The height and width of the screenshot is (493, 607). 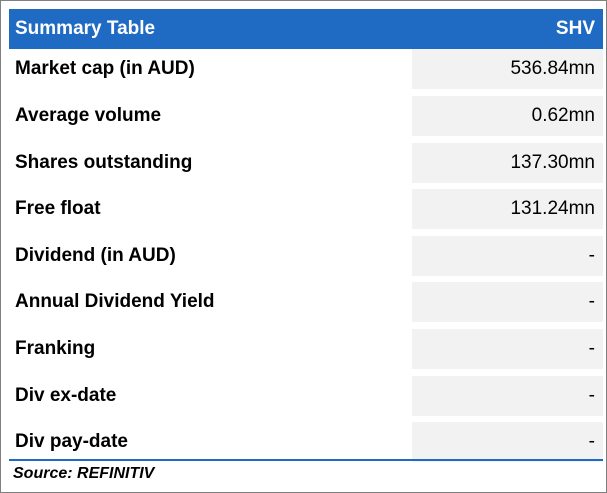 I want to click on table-header: Summary Table SHV, so click(x=306, y=29).